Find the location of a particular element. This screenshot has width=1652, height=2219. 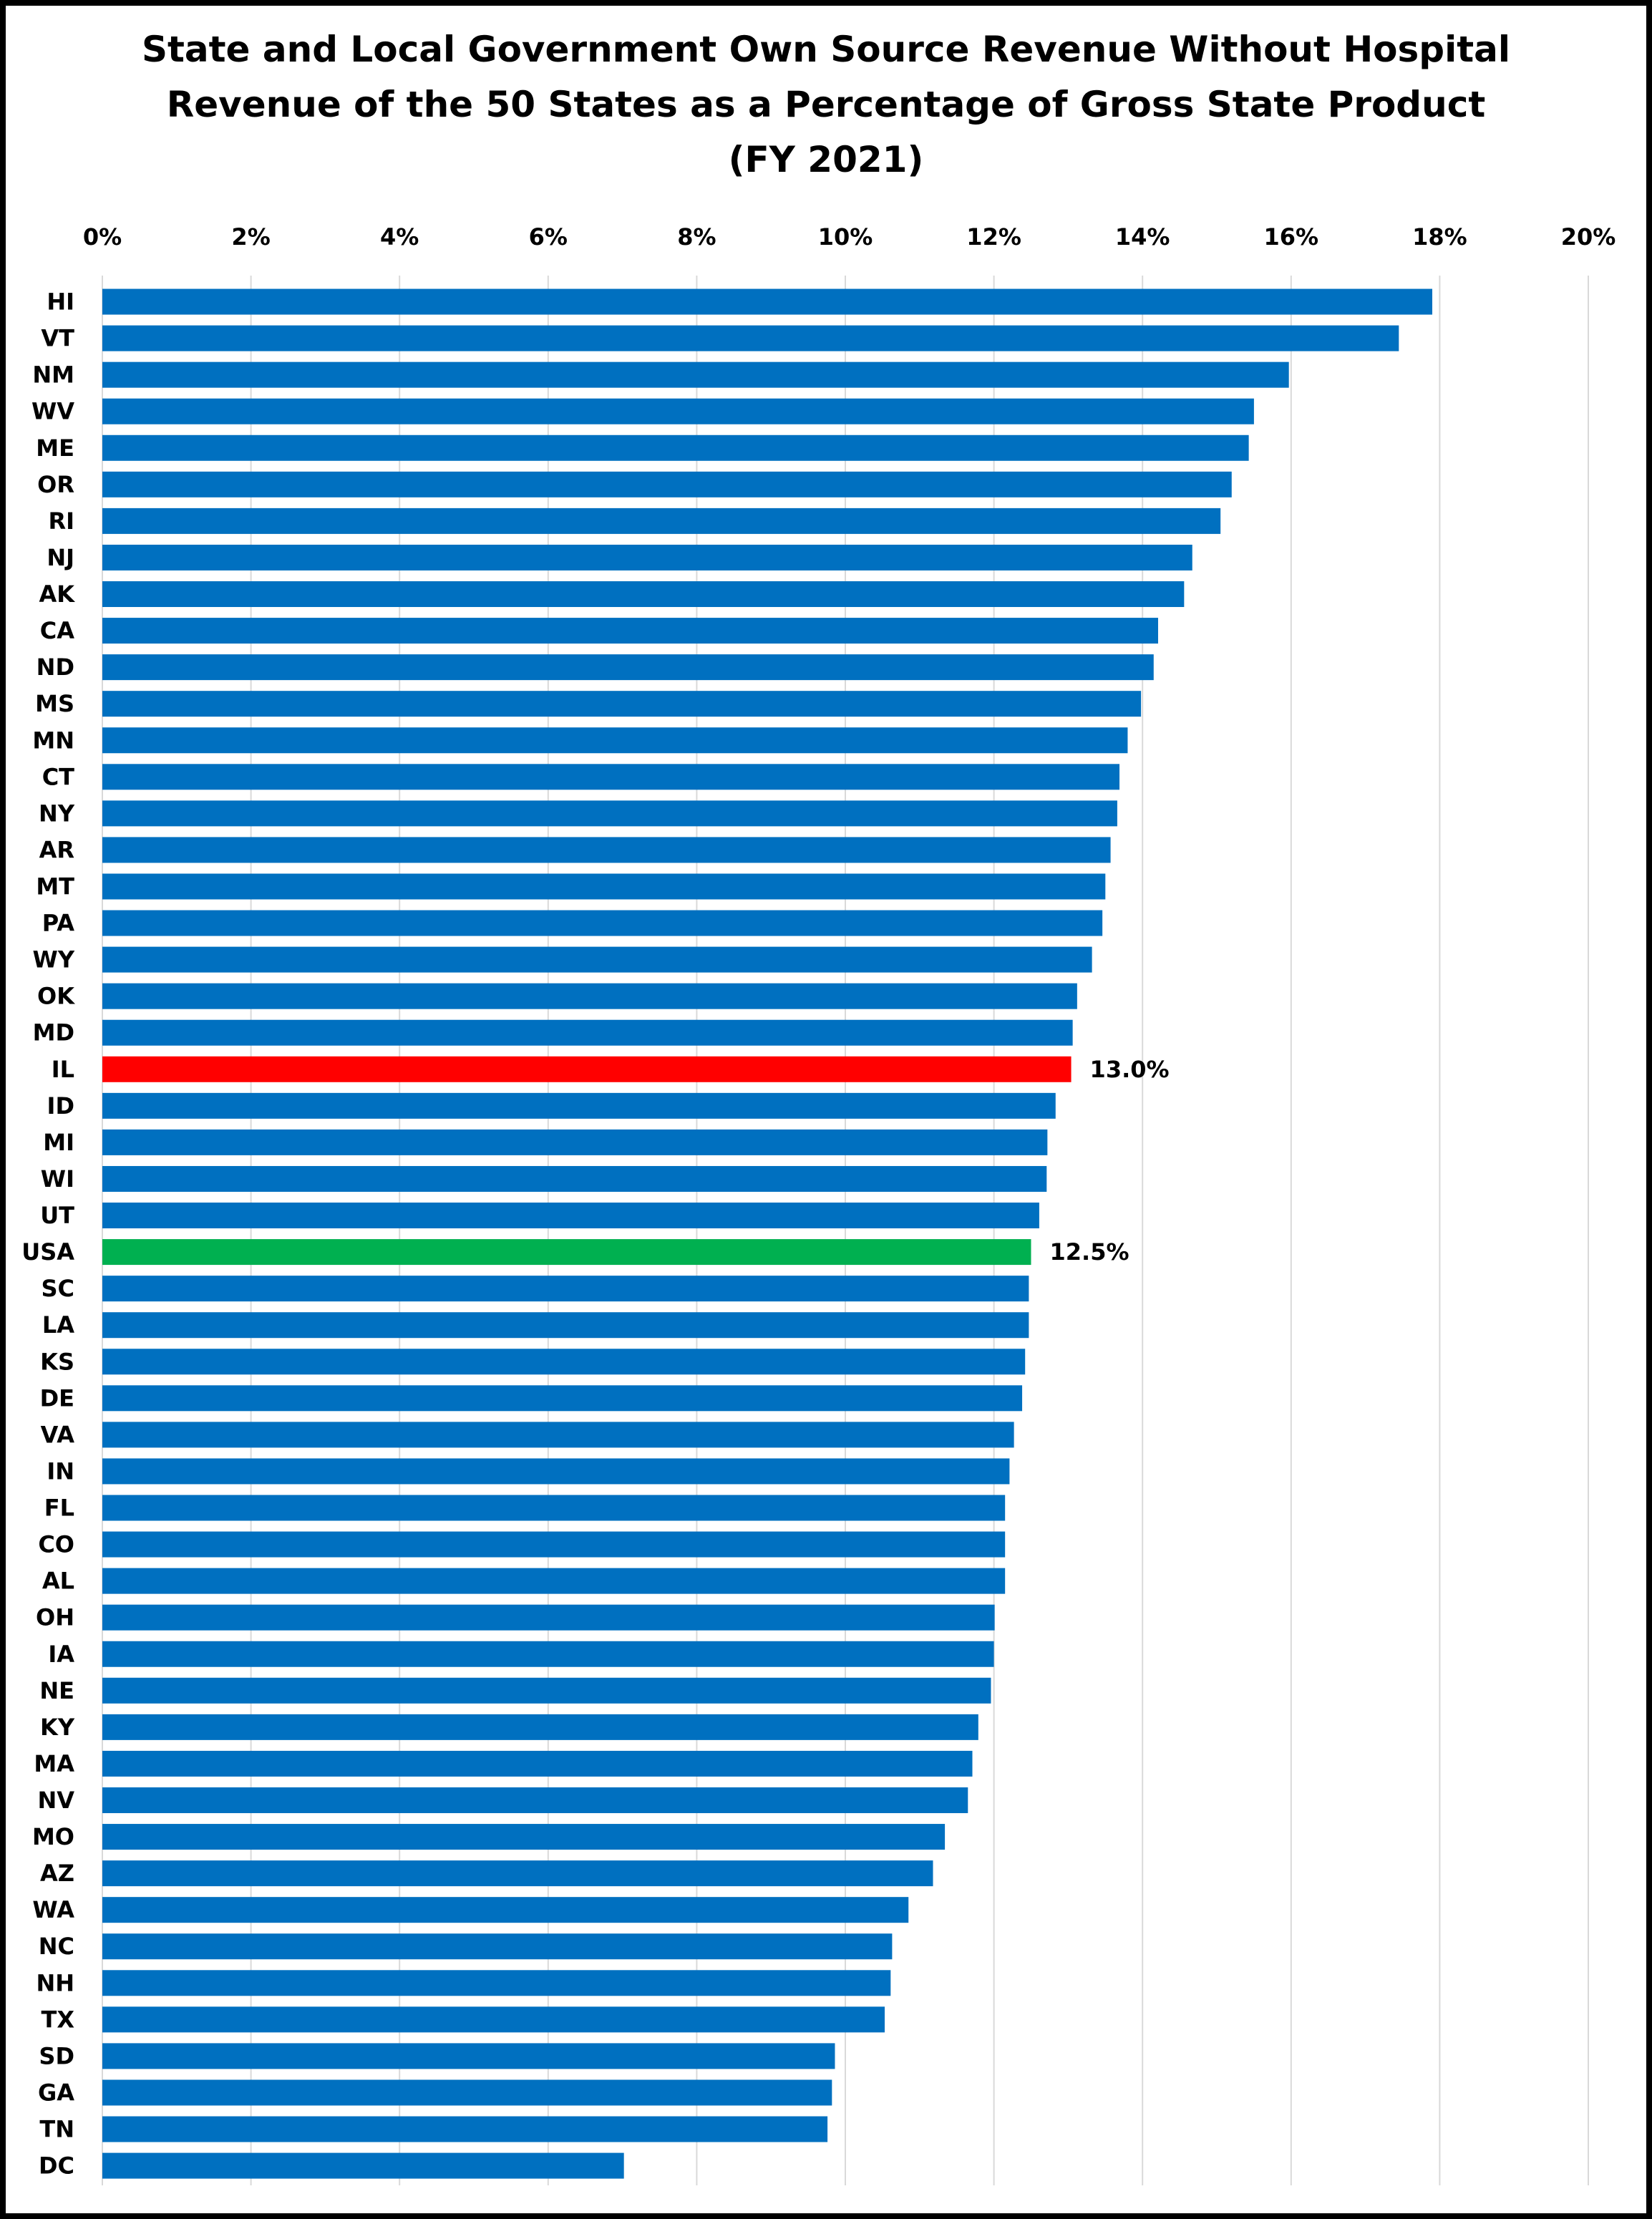

category-label: MD is located at coordinates (53, 1033).